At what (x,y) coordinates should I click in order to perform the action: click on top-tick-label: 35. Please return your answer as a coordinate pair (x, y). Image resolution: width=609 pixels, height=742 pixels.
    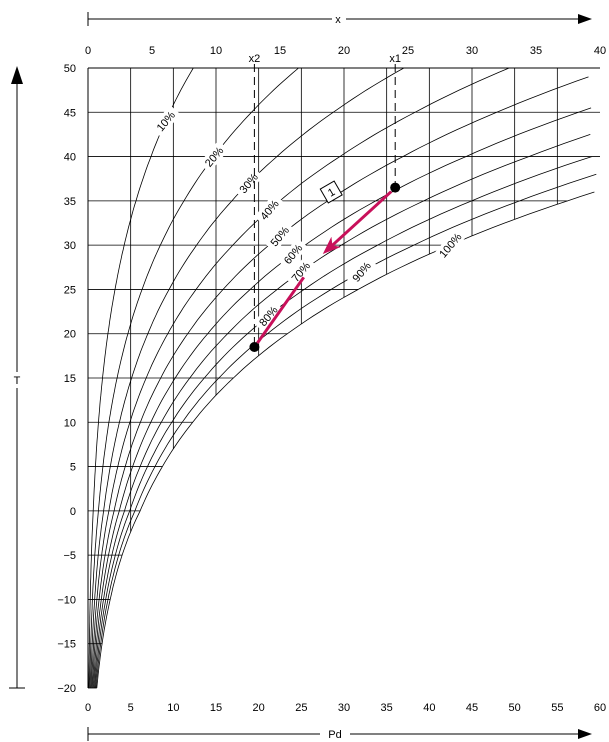
    Looking at the image, I should click on (536, 51).